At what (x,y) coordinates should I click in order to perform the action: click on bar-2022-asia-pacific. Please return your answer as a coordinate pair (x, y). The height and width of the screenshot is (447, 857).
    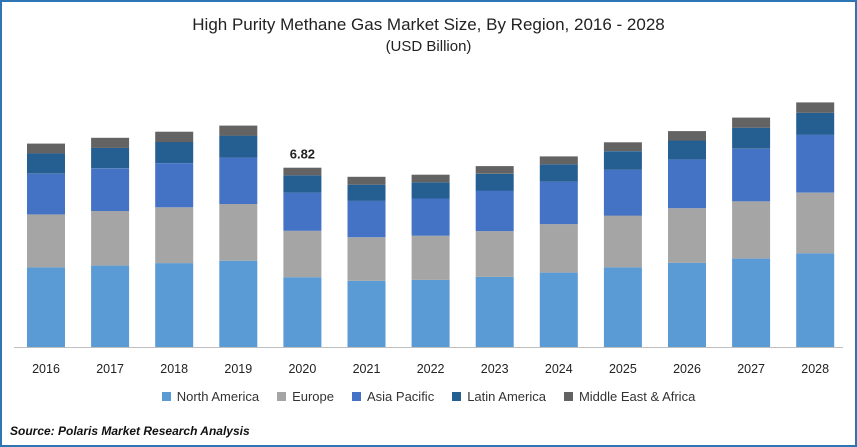
    Looking at the image, I should click on (430, 217).